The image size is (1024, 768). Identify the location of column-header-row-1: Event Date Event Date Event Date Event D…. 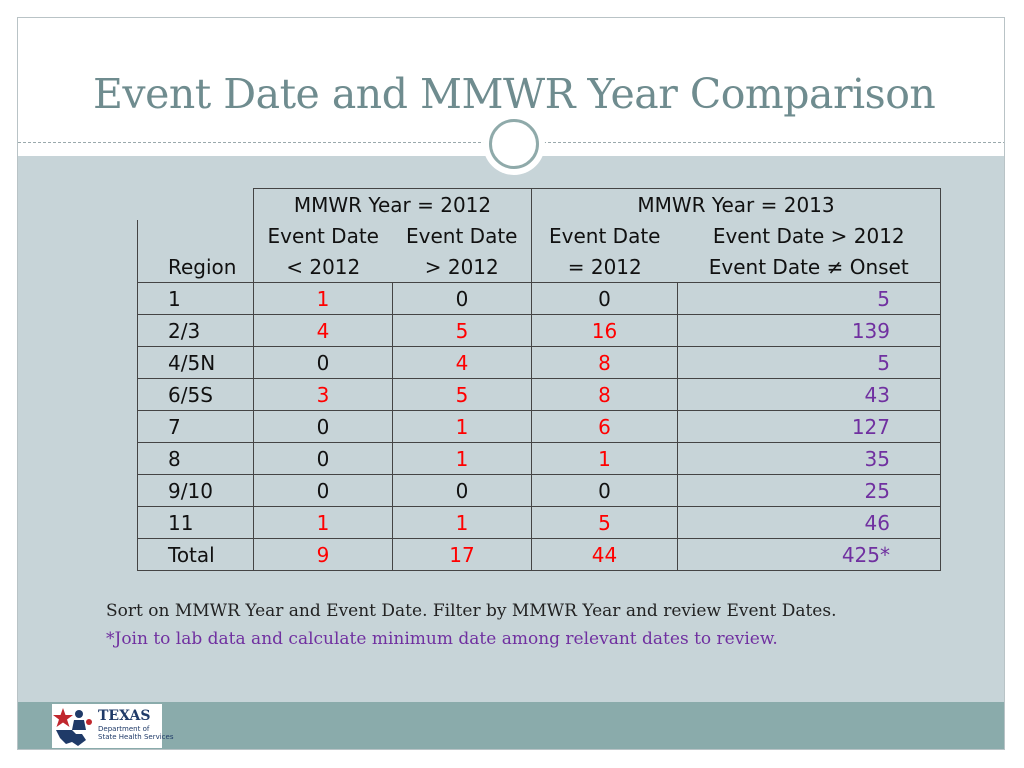
(539, 235).